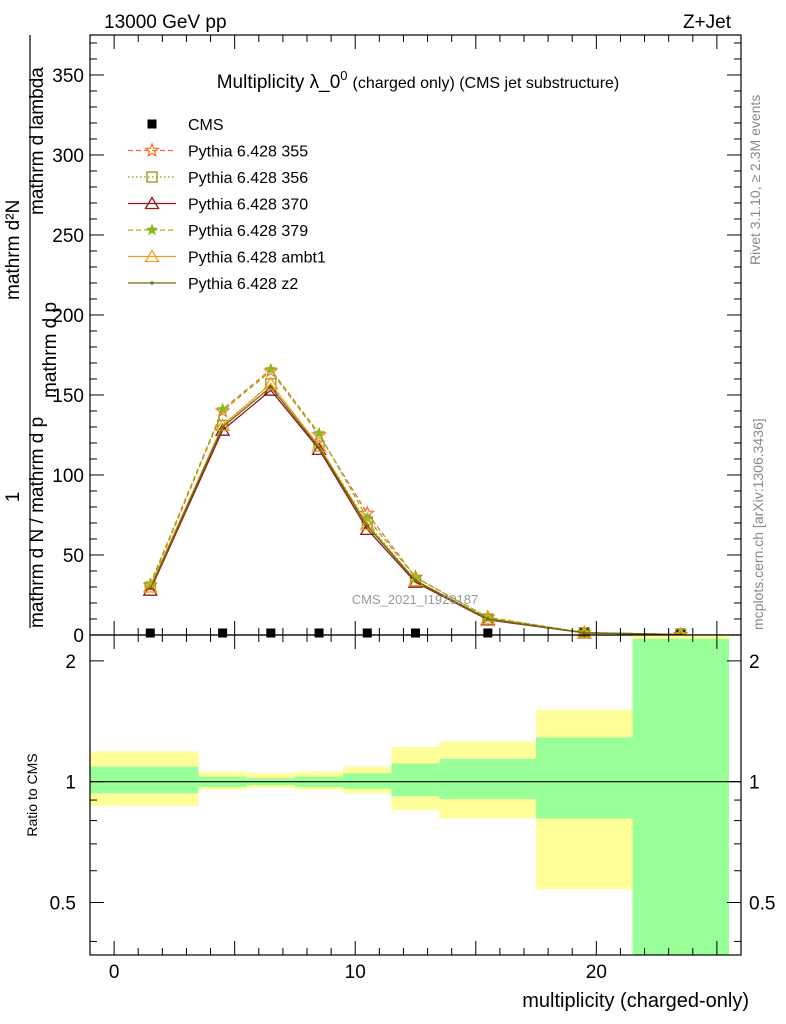 The width and height of the screenshot is (786, 1024). What do you see at coordinates (248, 152) in the screenshot?
I see `legend-label-1: Pythia 6.428 355` at bounding box center [248, 152].